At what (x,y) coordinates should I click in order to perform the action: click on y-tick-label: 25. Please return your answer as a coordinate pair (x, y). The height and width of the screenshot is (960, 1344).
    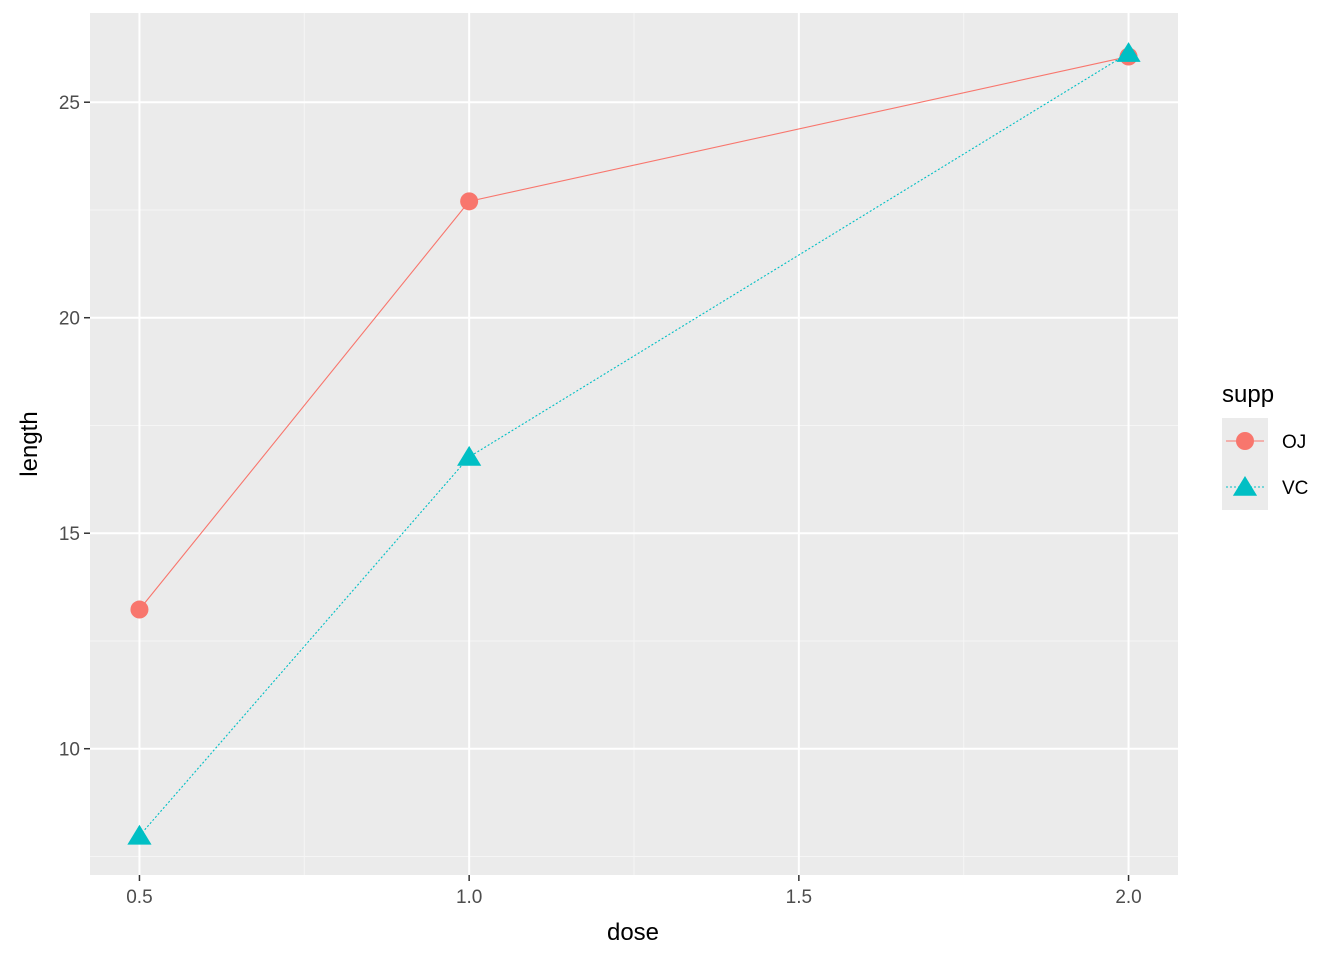
    Looking at the image, I should click on (69, 103).